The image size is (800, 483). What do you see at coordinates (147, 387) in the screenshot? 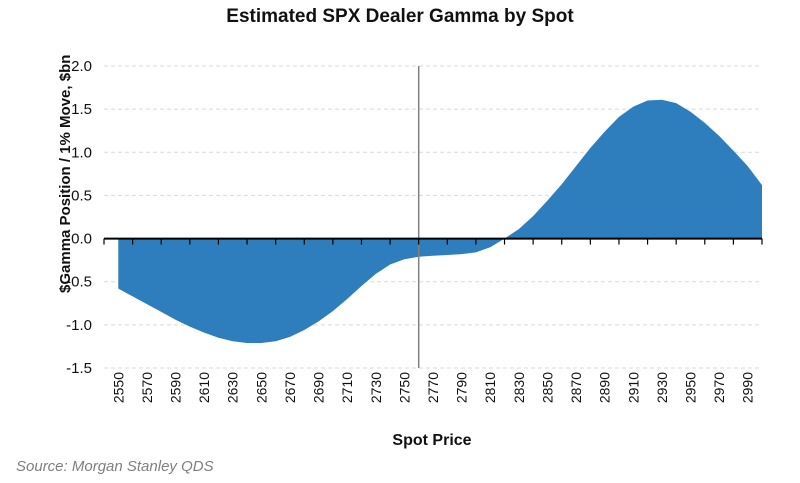
I see `x-tick-label: 2570` at bounding box center [147, 387].